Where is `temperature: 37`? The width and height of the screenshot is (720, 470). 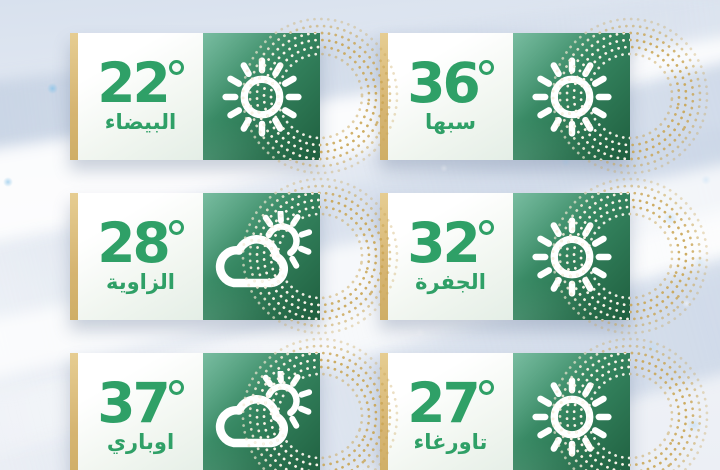
temperature: 37 is located at coordinates (140, 402).